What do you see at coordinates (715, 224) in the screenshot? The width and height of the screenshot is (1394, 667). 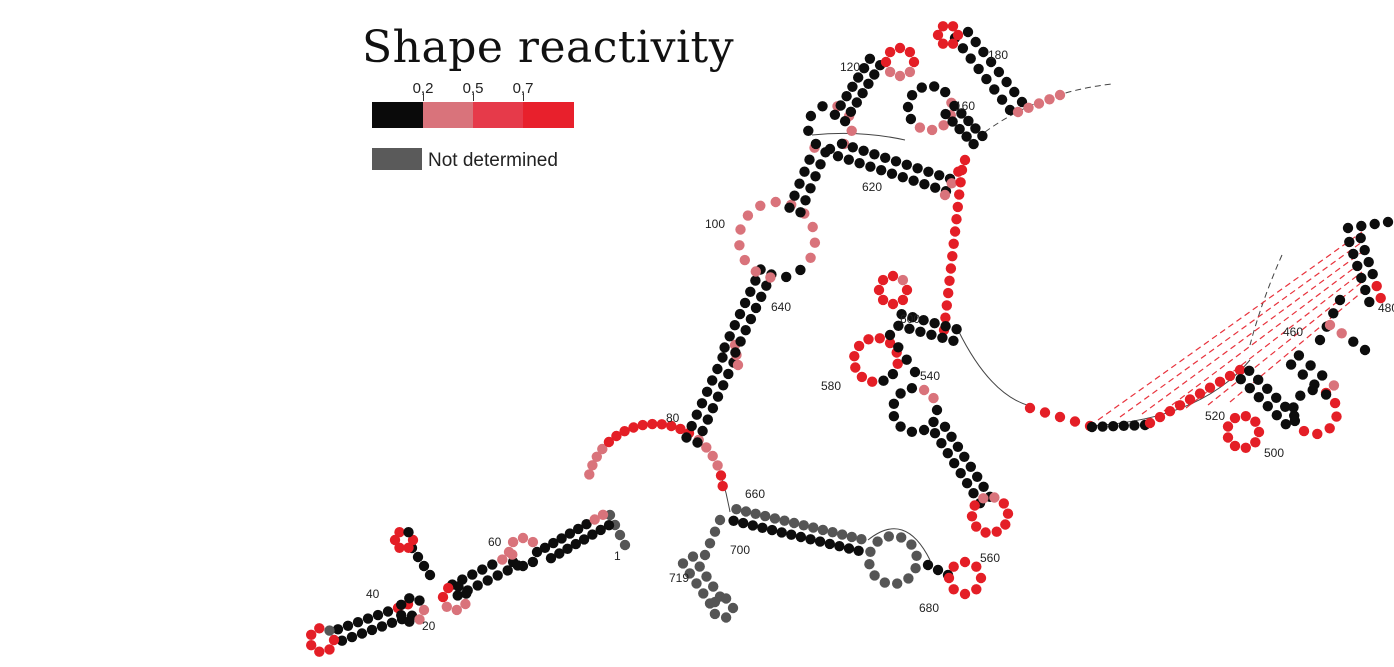 I see `position-label: 100` at bounding box center [715, 224].